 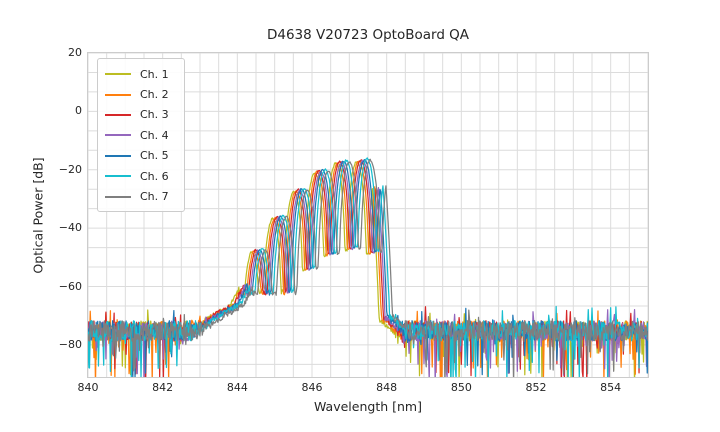 I want to click on legend-entry: Ch. 7, so click(x=144, y=196).